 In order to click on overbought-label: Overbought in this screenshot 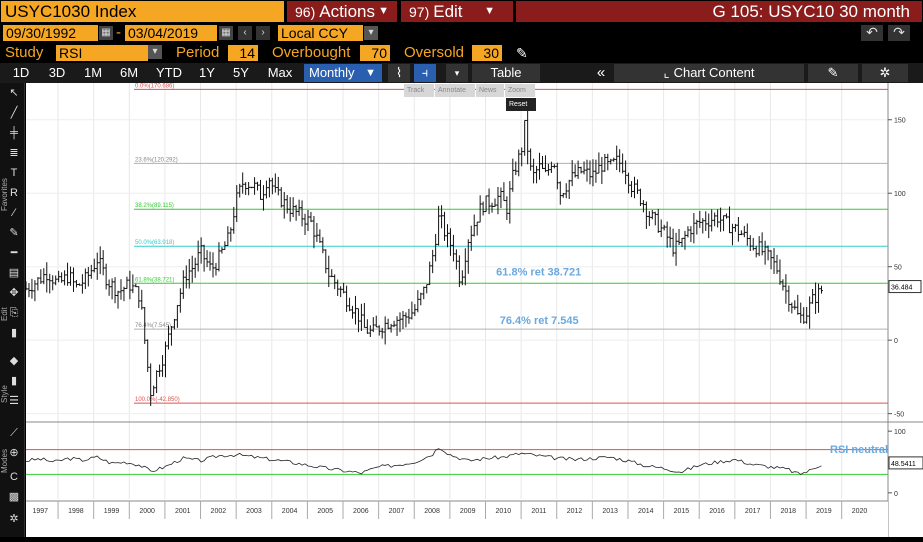, I will do `click(311, 52)`.